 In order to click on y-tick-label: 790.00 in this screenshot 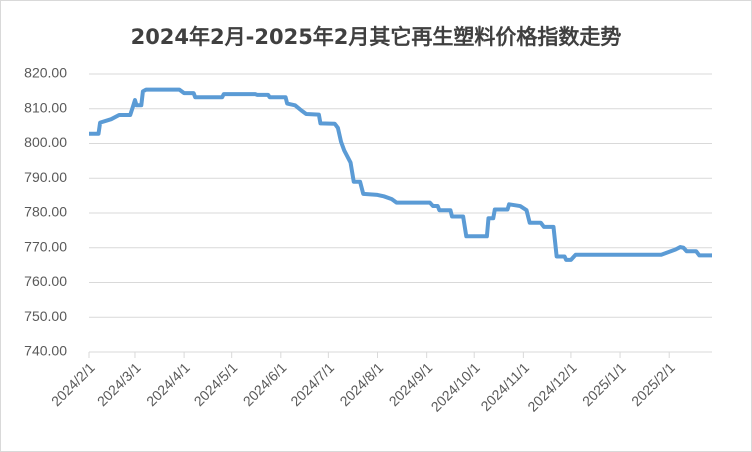, I will do `click(45, 177)`.